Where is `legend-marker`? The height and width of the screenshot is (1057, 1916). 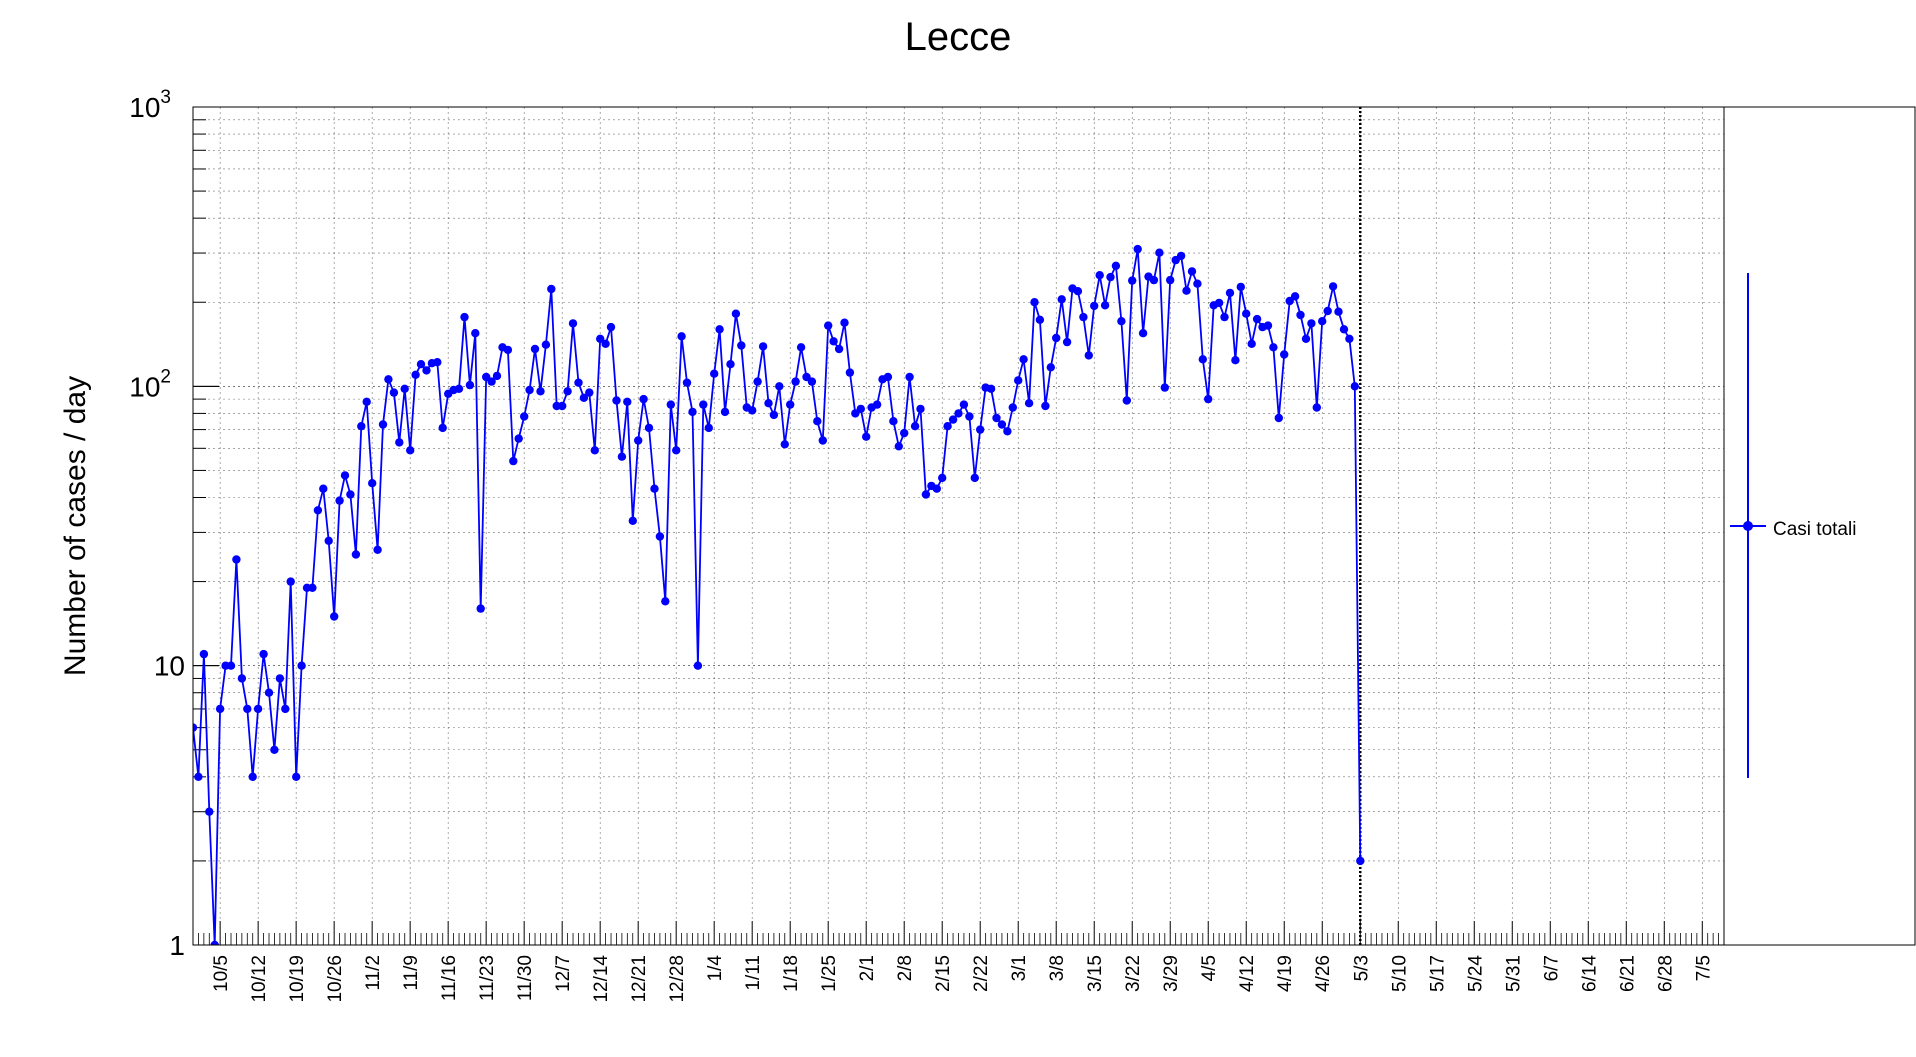 legend-marker is located at coordinates (1748, 526).